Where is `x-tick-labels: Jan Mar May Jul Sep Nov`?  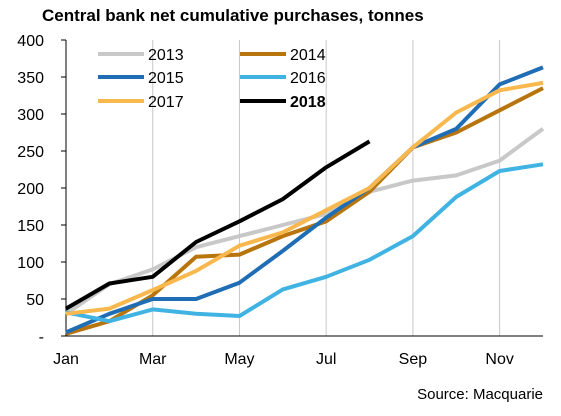
x-tick-labels: Jan Mar May Jul Sep Nov is located at coordinates (283, 359).